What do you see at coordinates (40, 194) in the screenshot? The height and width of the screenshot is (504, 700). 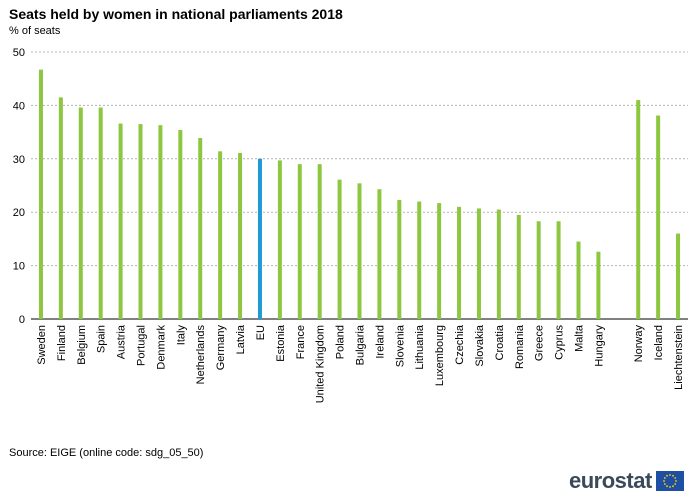 I see `bar-sweden` at bounding box center [40, 194].